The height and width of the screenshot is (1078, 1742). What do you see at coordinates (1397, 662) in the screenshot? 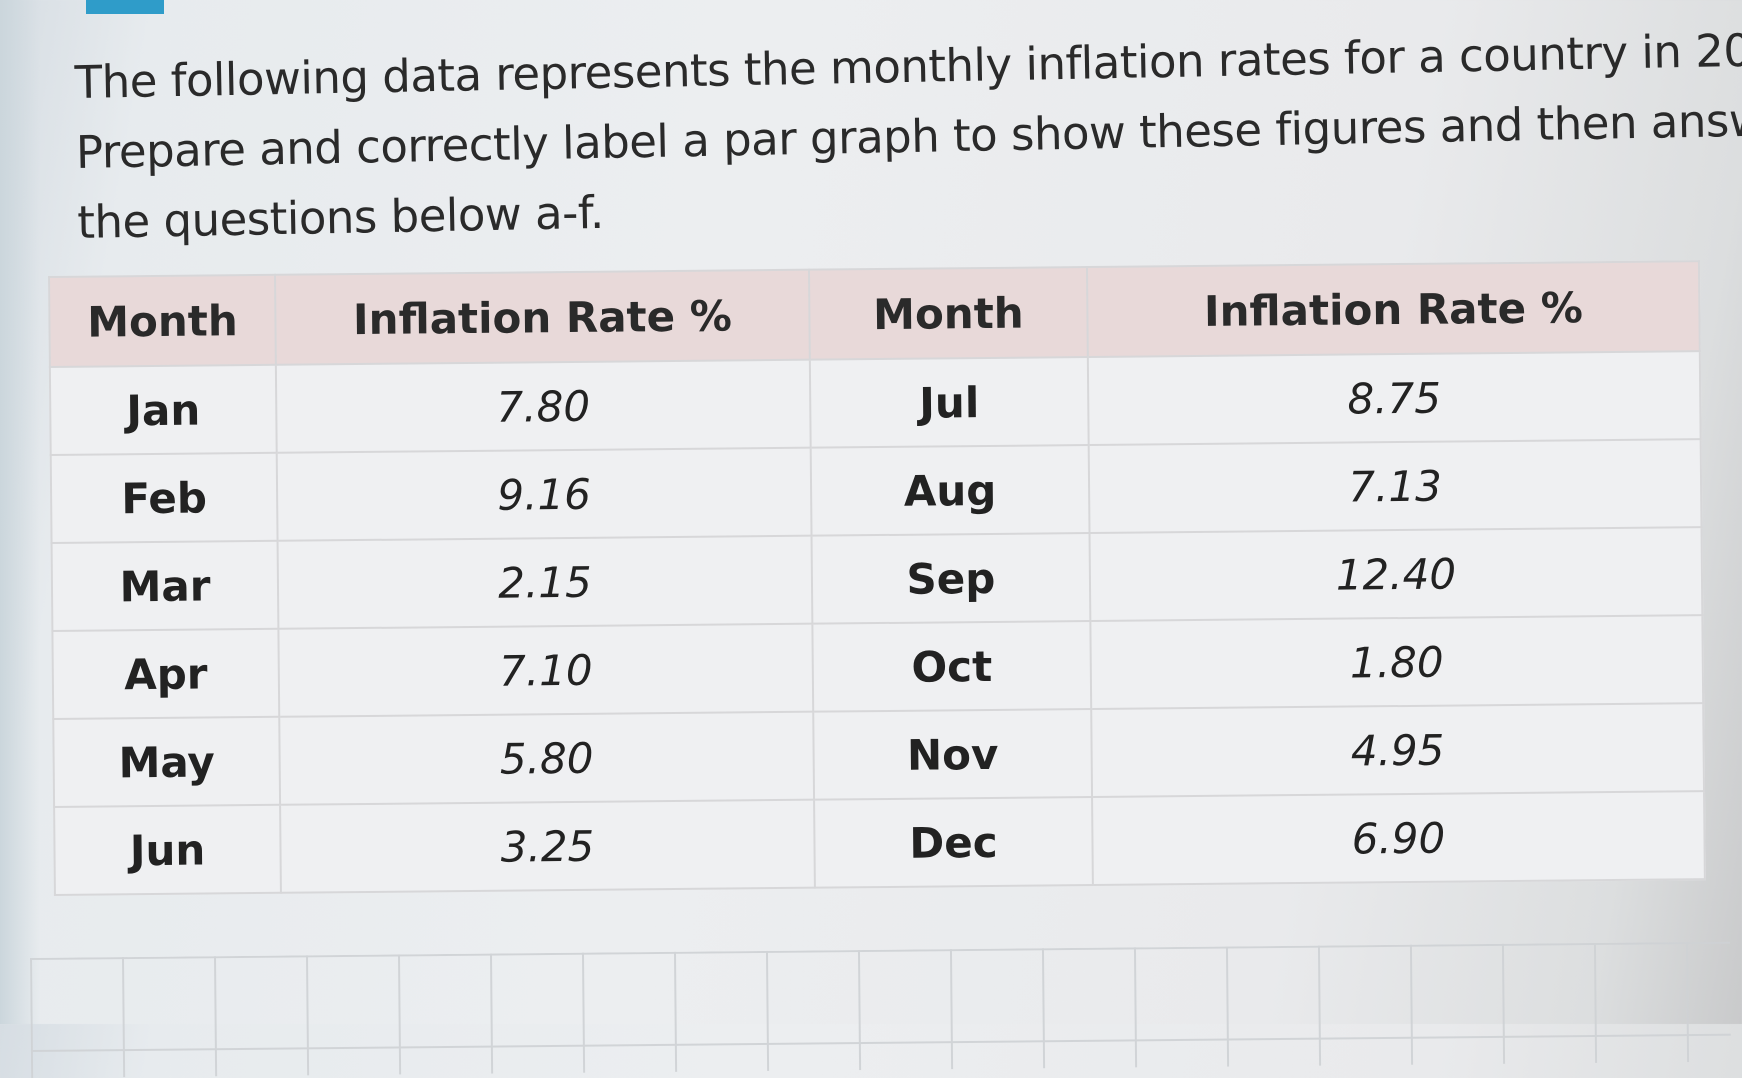
I see `rate-cell: 1.80` at bounding box center [1397, 662].